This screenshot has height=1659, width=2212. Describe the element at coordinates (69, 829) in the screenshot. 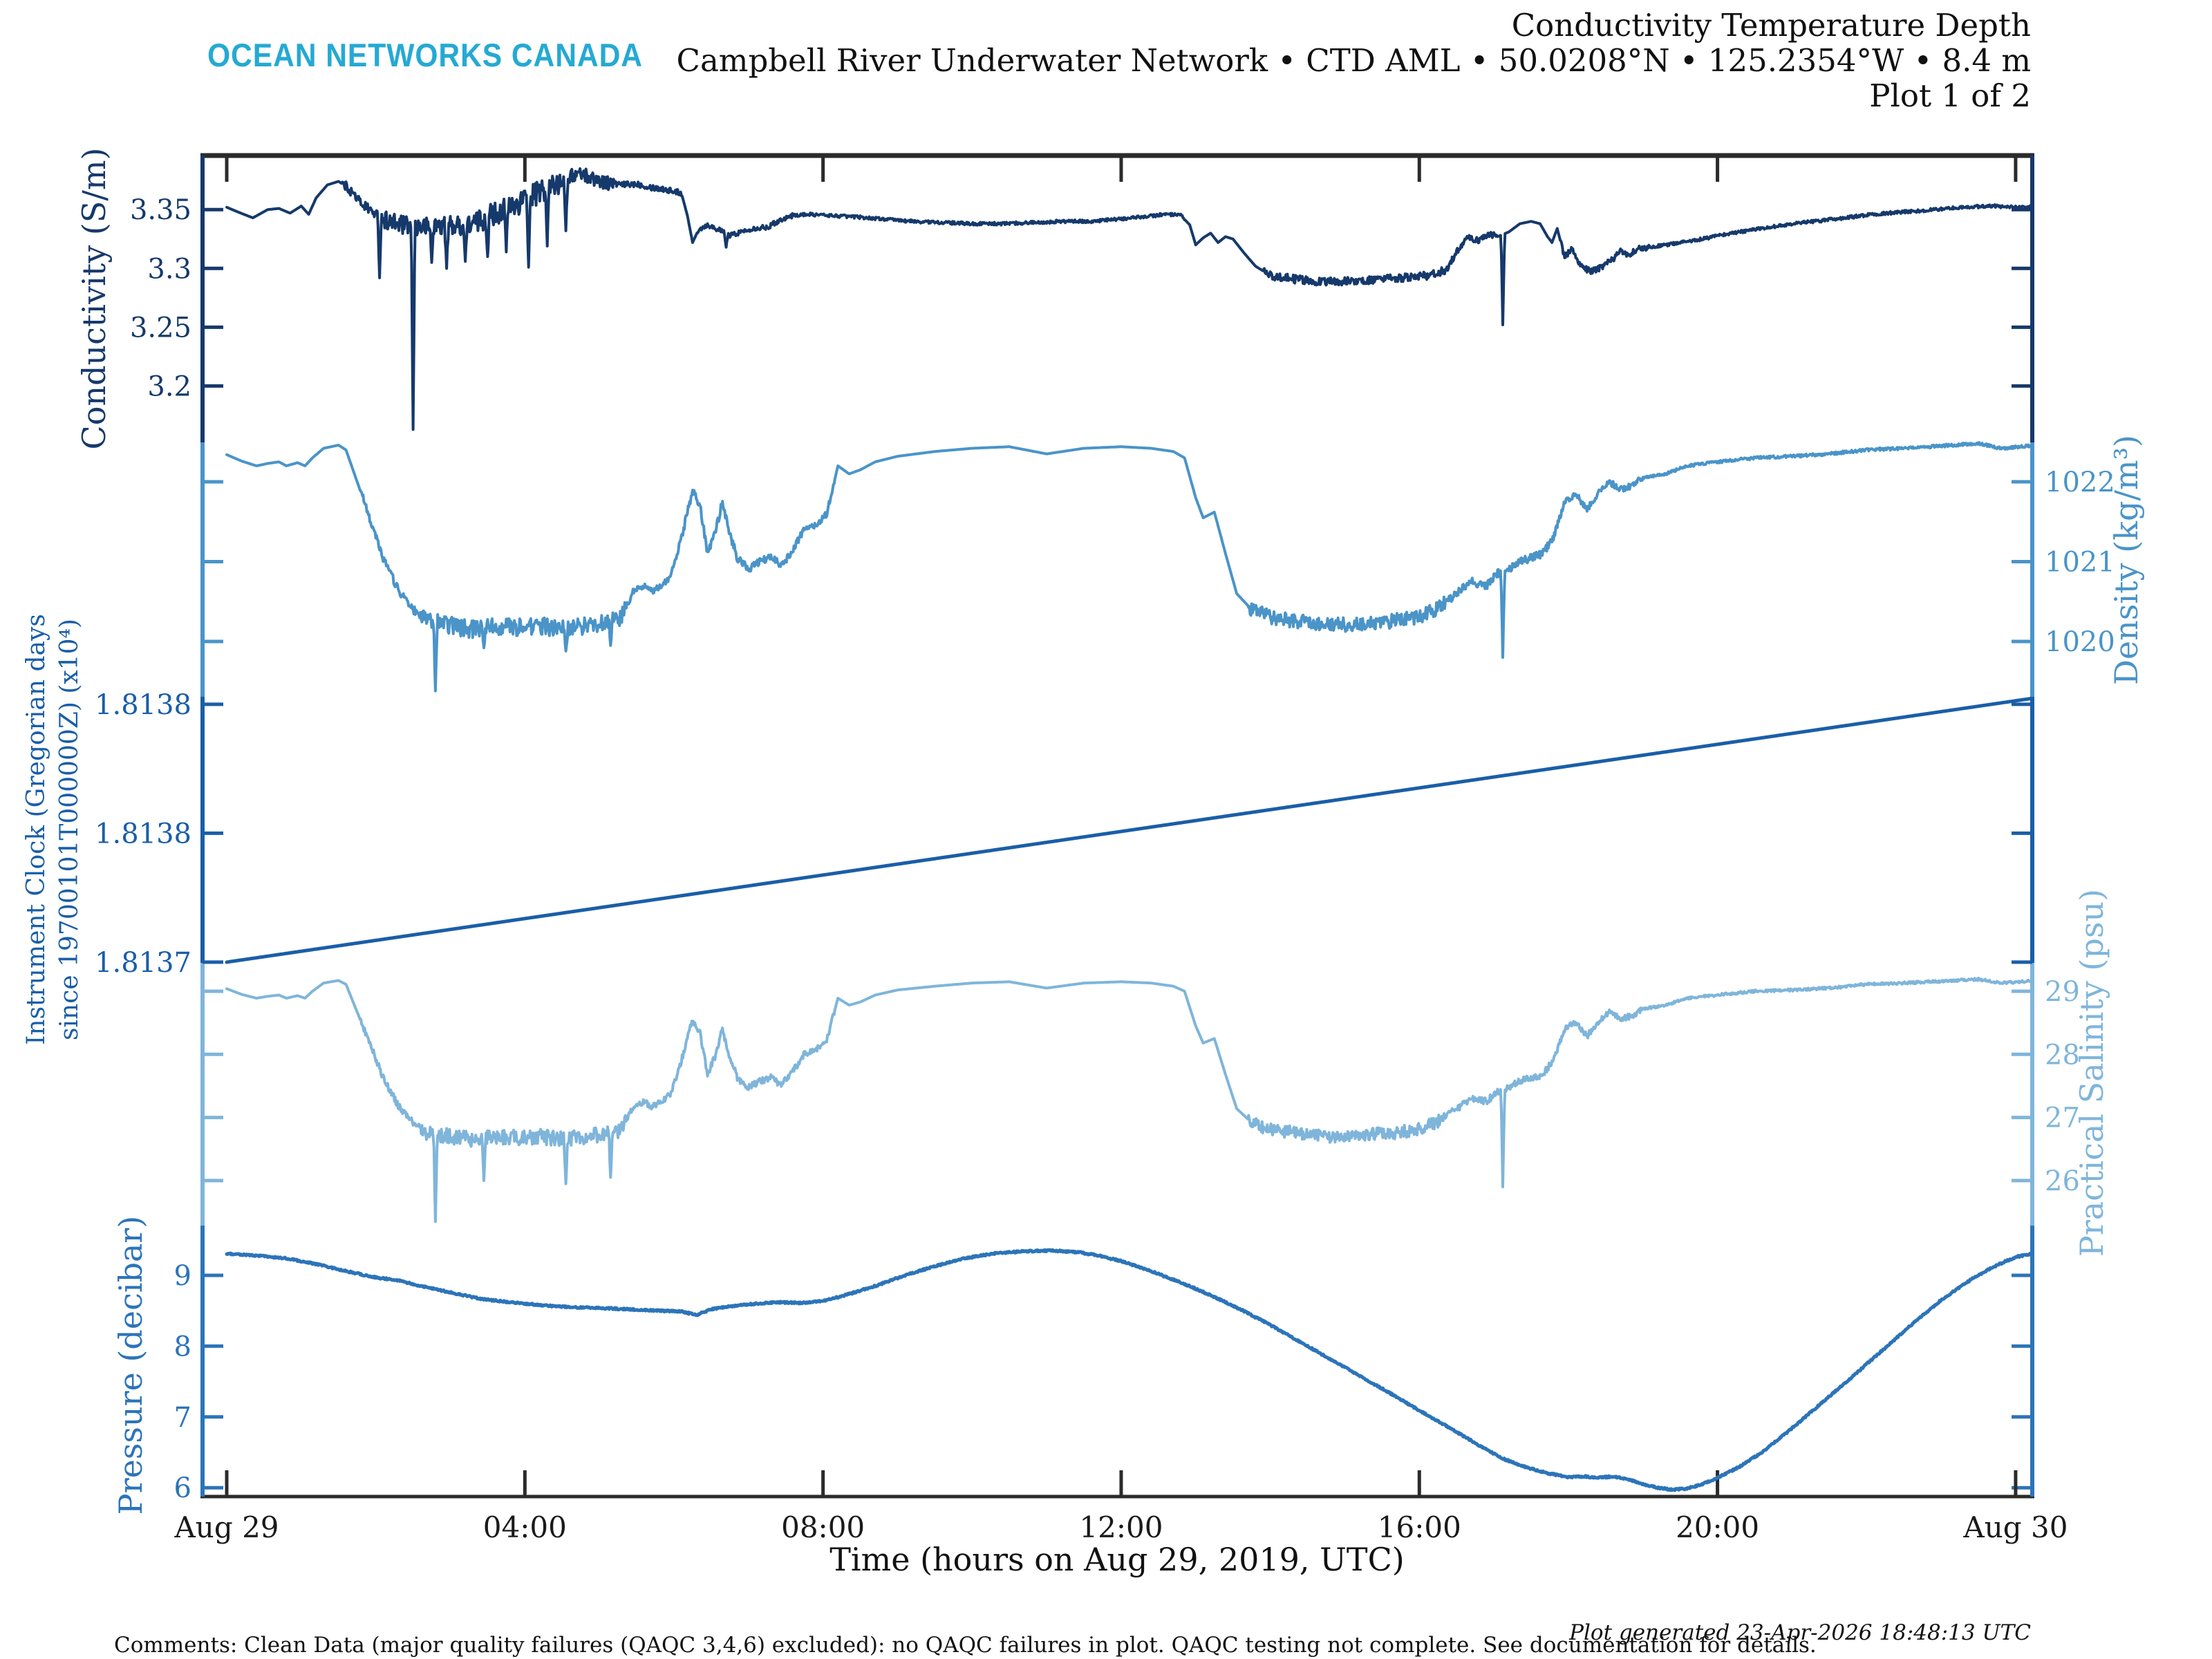

I see `y-axis-title-clock-line2: since 19700101T000000Z) (x10⁴)` at that location.